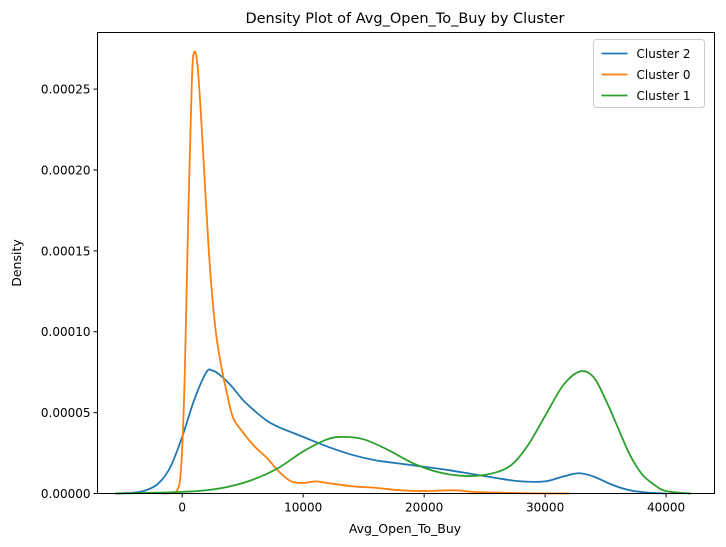 This screenshot has width=726, height=547. Describe the element at coordinates (66, 413) in the screenshot. I see `y-tick-label: 0.00005` at that location.